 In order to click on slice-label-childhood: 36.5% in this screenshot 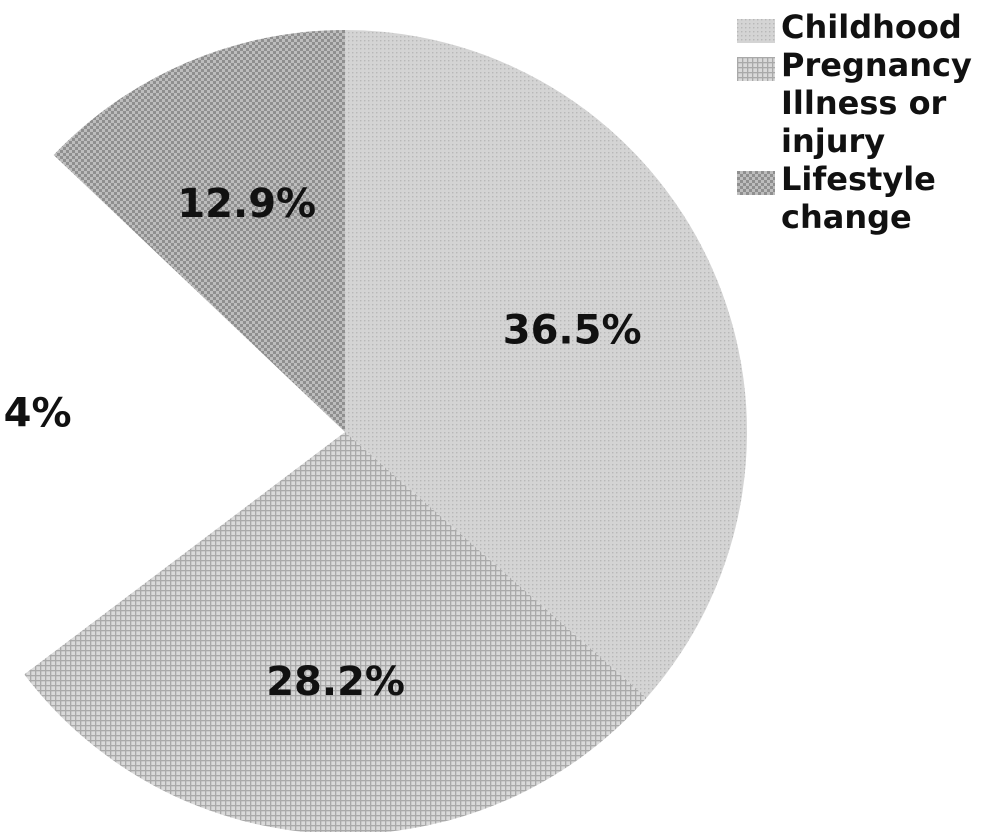, I will do `click(572, 330)`.